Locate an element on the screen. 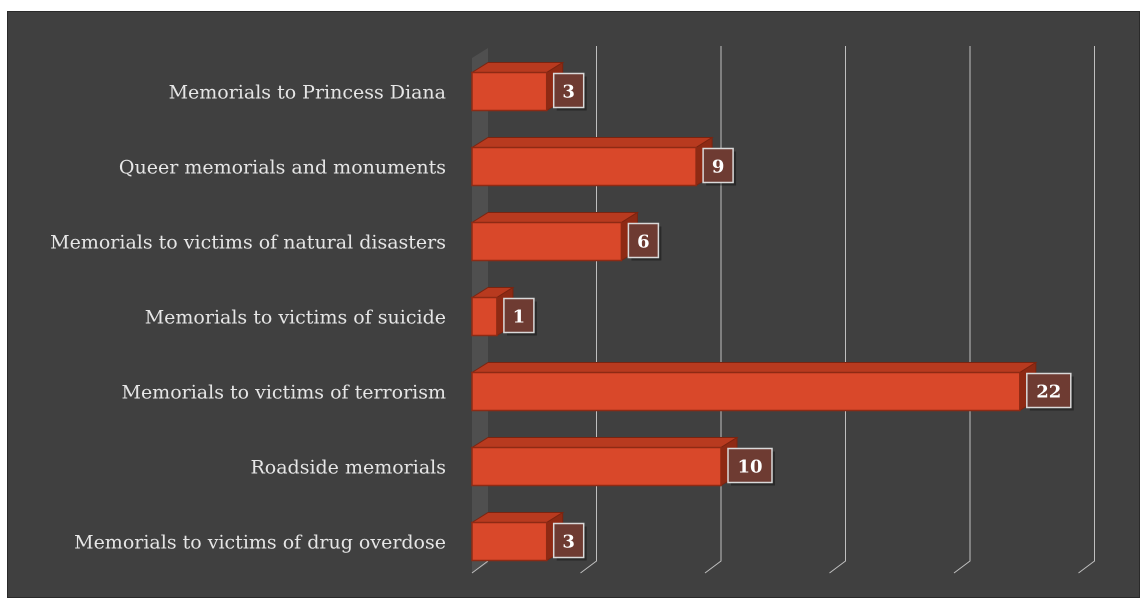 The height and width of the screenshot is (599, 1141). data-label-value: 9 is located at coordinates (718, 167).